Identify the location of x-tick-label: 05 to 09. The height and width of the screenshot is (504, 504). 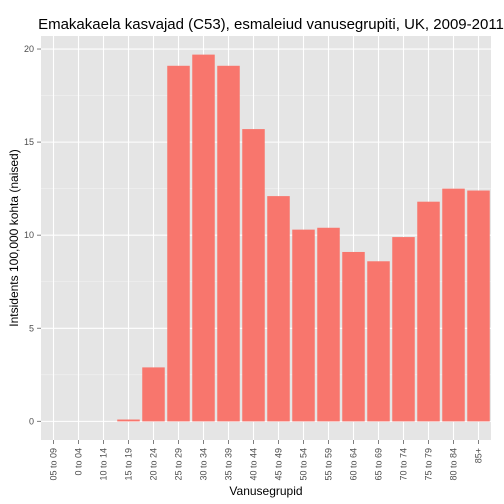
(54, 464).